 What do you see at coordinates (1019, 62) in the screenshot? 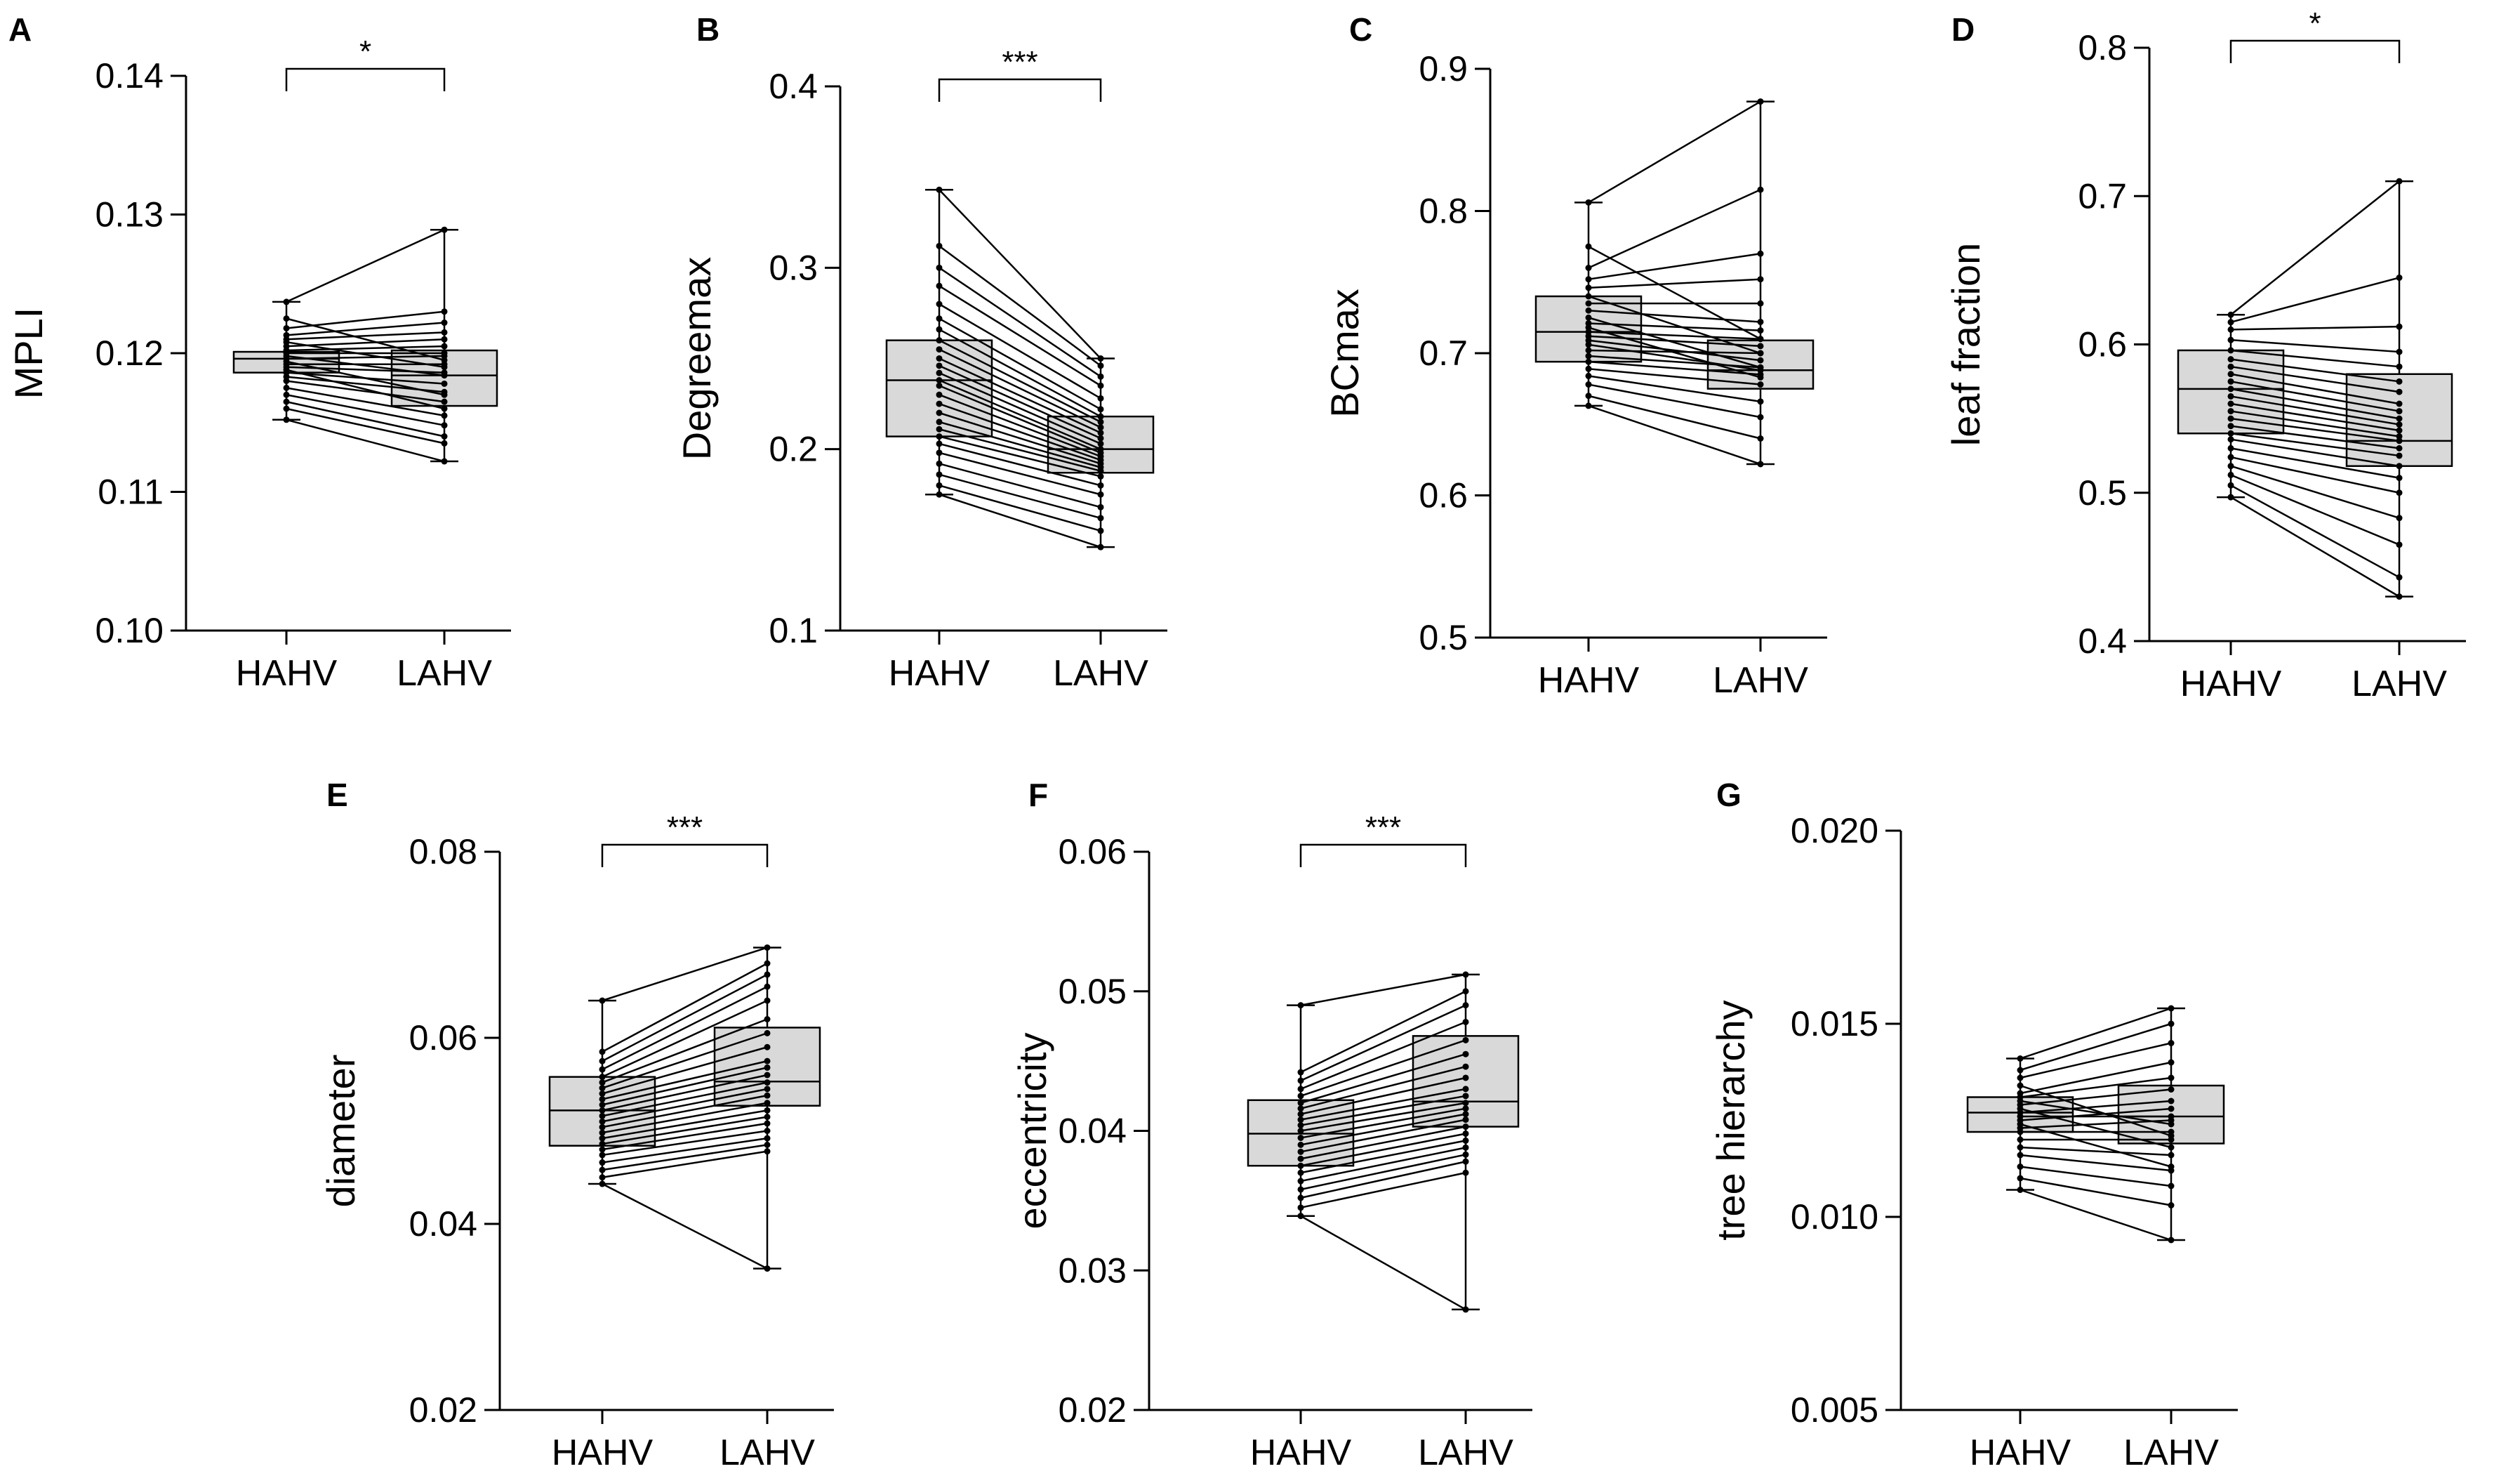
I see `significance-label: ***` at bounding box center [1019, 62].